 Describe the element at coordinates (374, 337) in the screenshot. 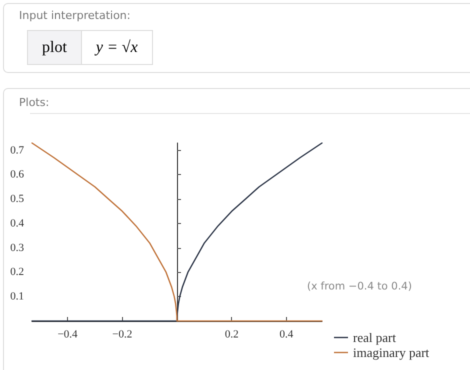

I see `legend-label: real part` at that location.